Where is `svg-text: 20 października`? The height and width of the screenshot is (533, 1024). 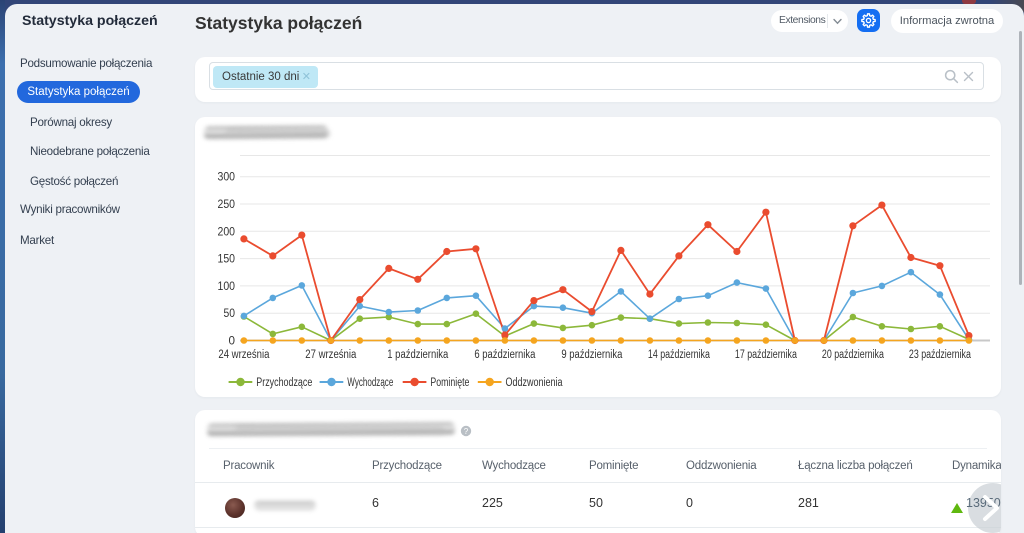
svg-text: 20 października is located at coordinates (853, 355).